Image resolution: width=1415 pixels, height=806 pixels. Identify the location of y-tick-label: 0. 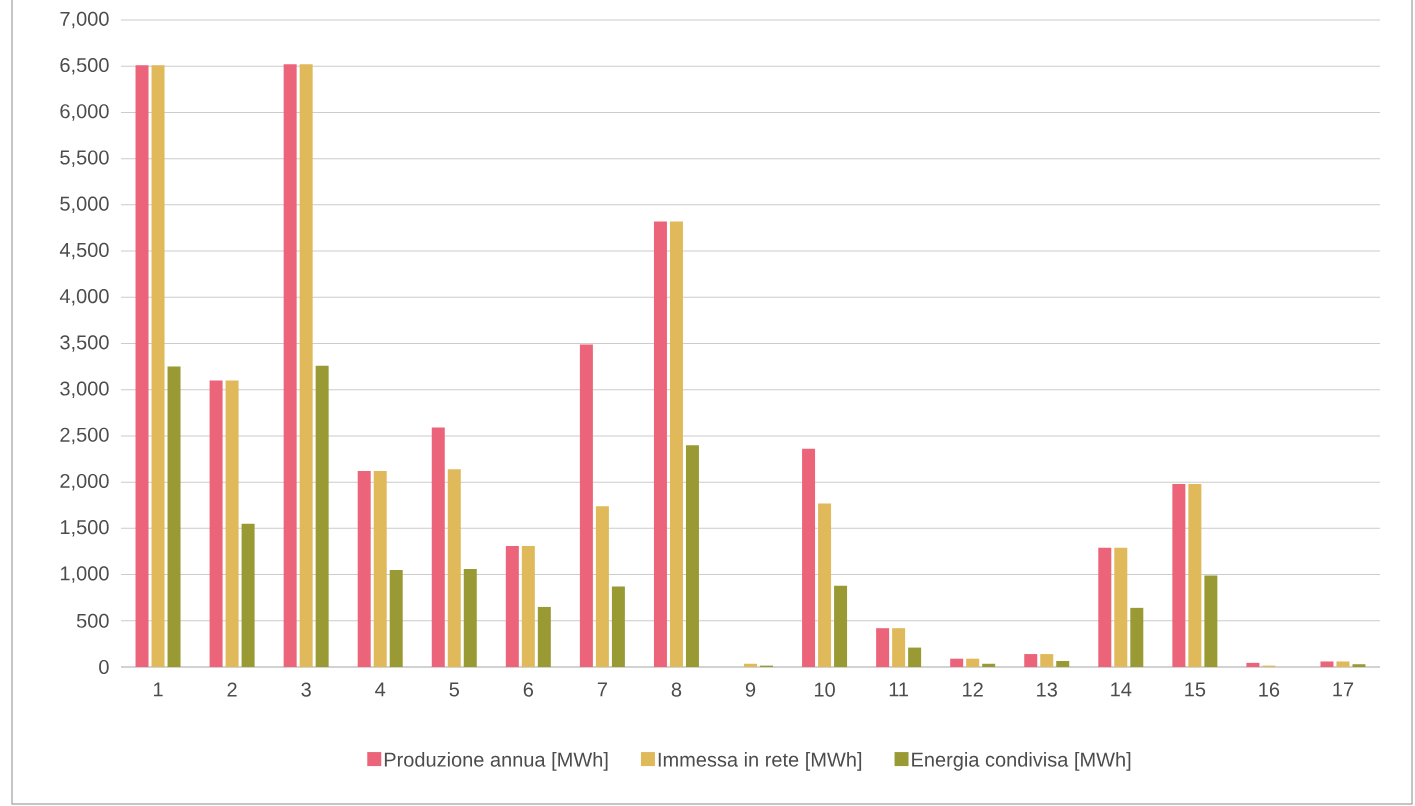
(104, 667).